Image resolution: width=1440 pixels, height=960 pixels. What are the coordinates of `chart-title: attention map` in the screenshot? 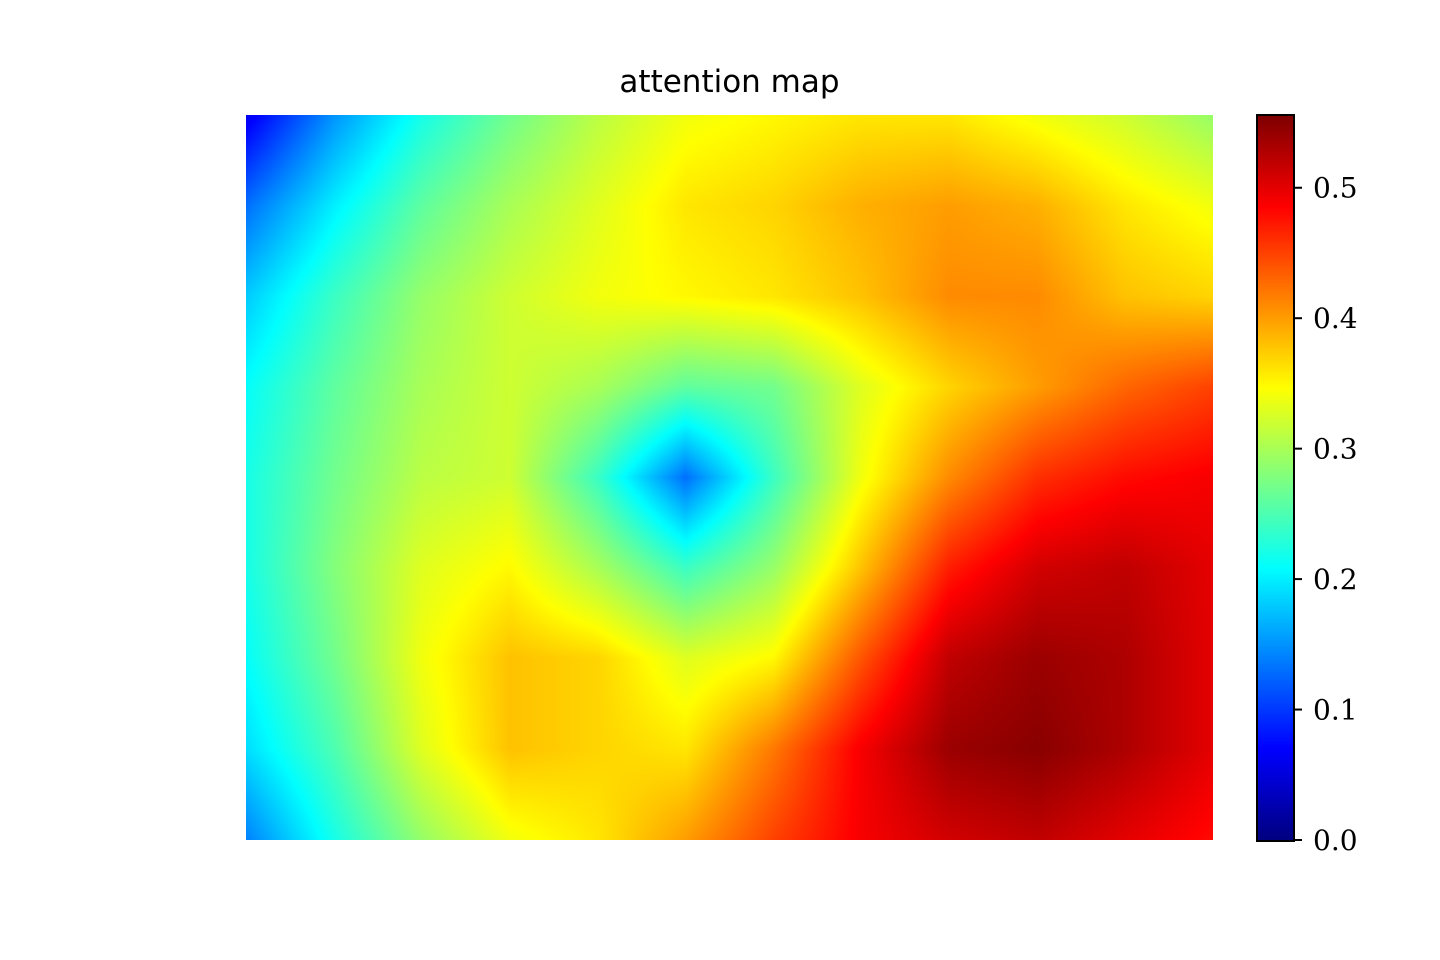 It's located at (729, 82).